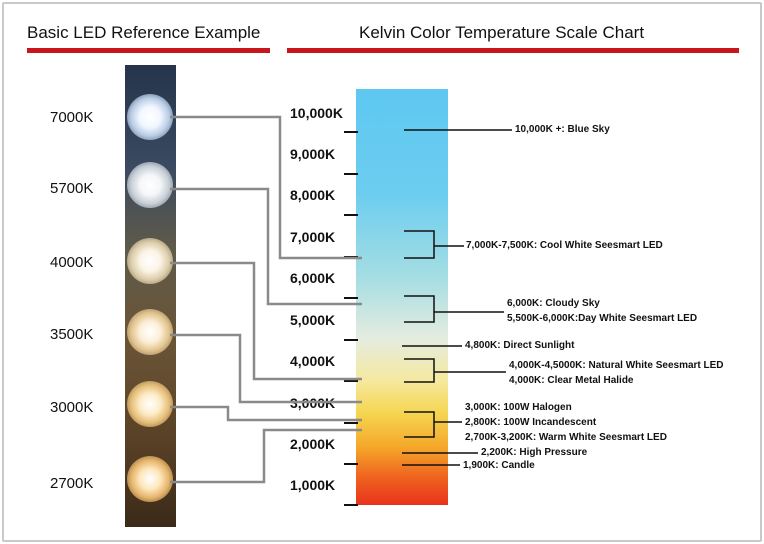  What do you see at coordinates (266, 246) in the screenshot?
I see `connector-5700k` at bounding box center [266, 246].